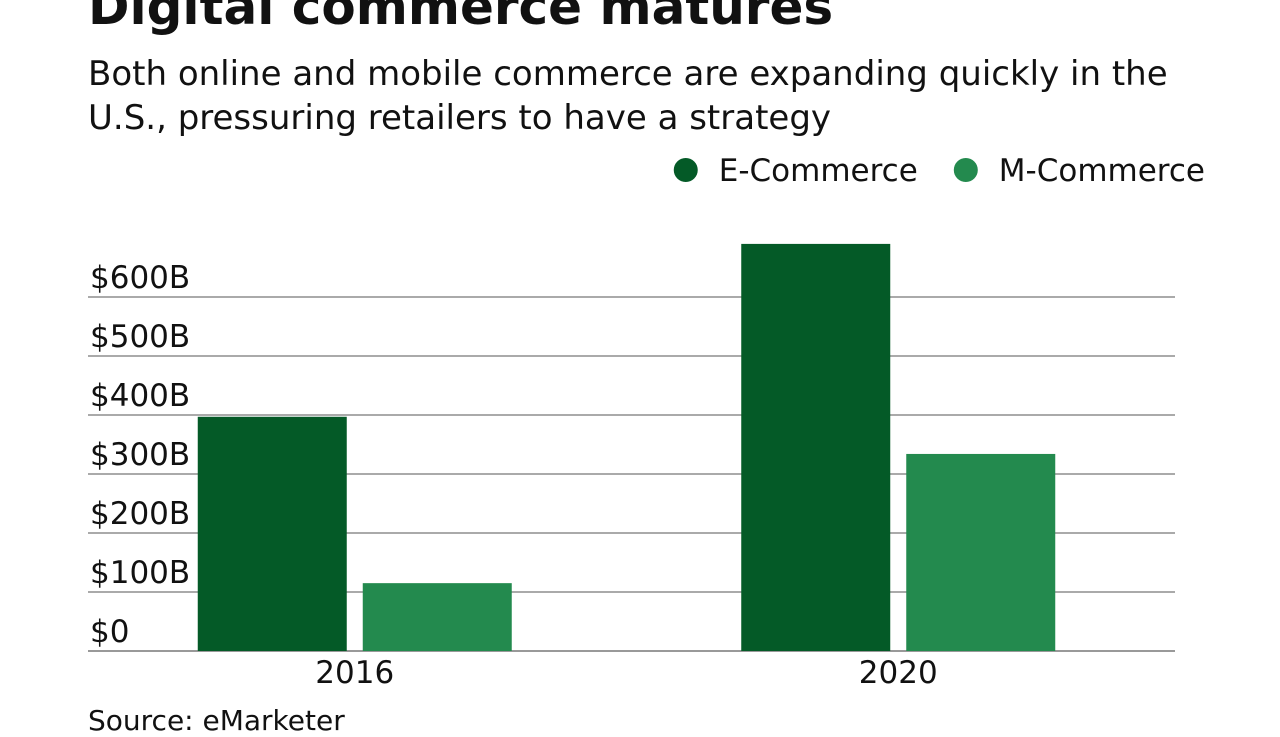 The width and height of the screenshot is (1280, 737). What do you see at coordinates (1102, 171) in the screenshot?
I see `legend-label: M-Commerce` at bounding box center [1102, 171].